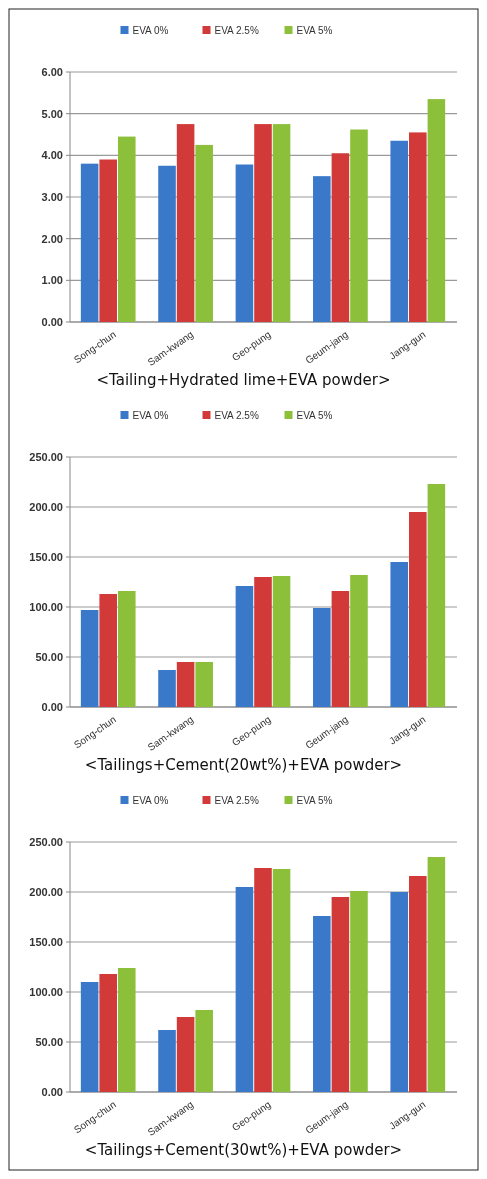  What do you see at coordinates (243, 765) in the screenshot?
I see `text: <Tailings+Cement(20wt%)+EVA powder>` at bounding box center [243, 765].